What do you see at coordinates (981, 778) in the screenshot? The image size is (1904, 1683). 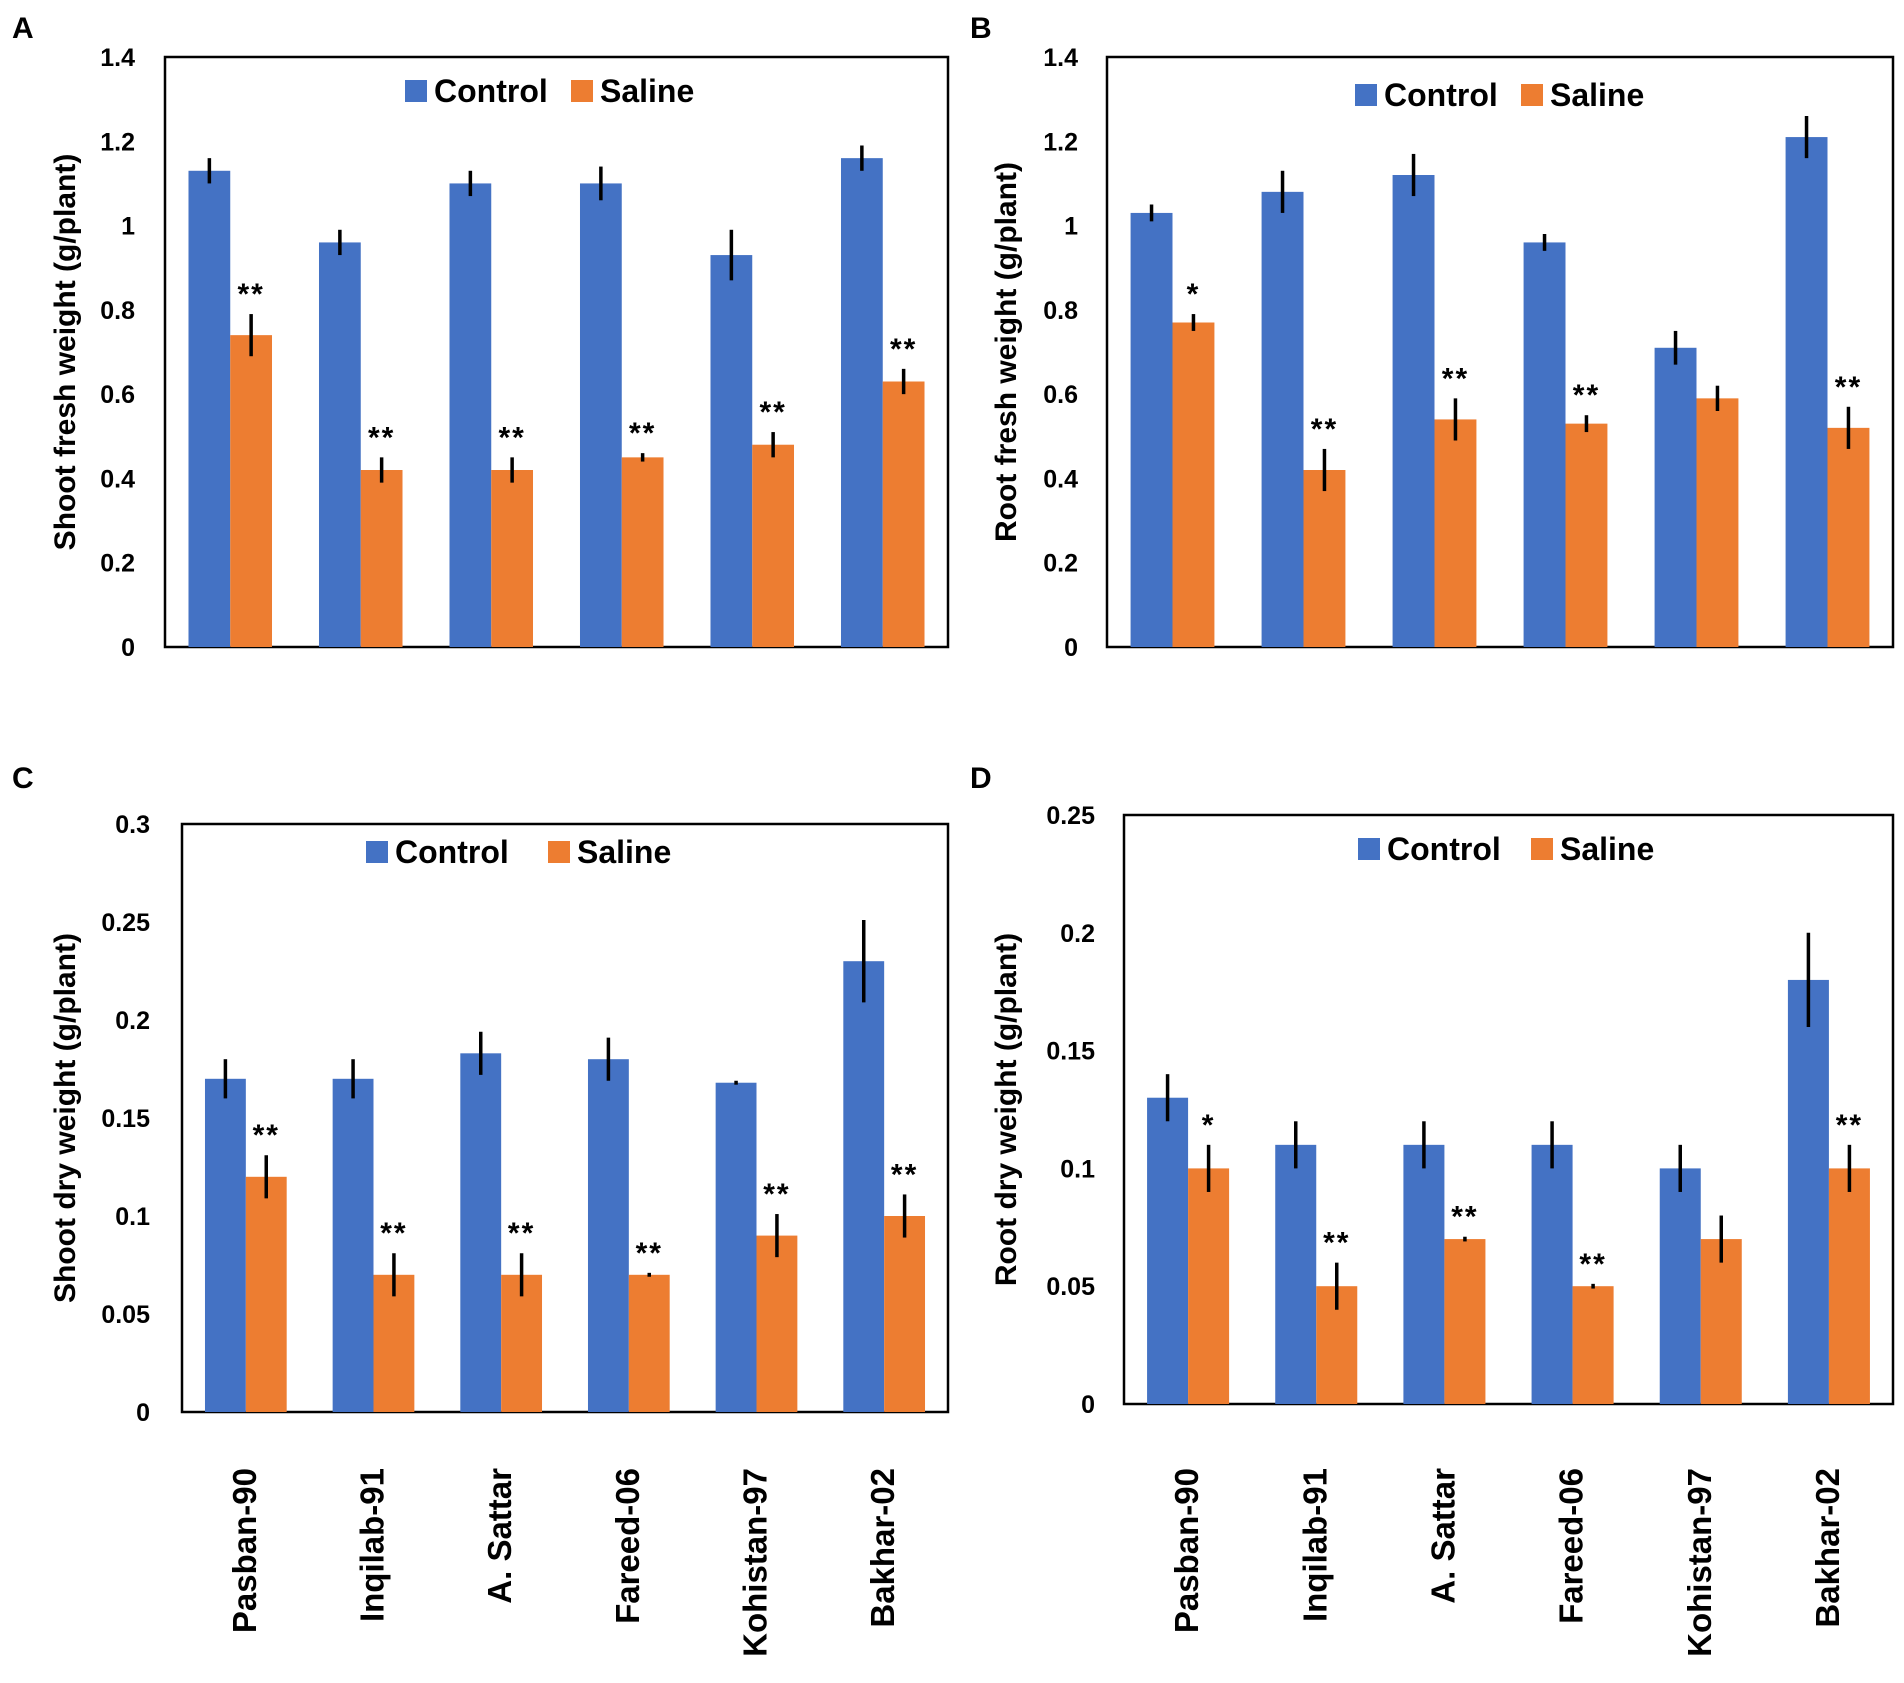 I see `panel-letter: D` at bounding box center [981, 778].